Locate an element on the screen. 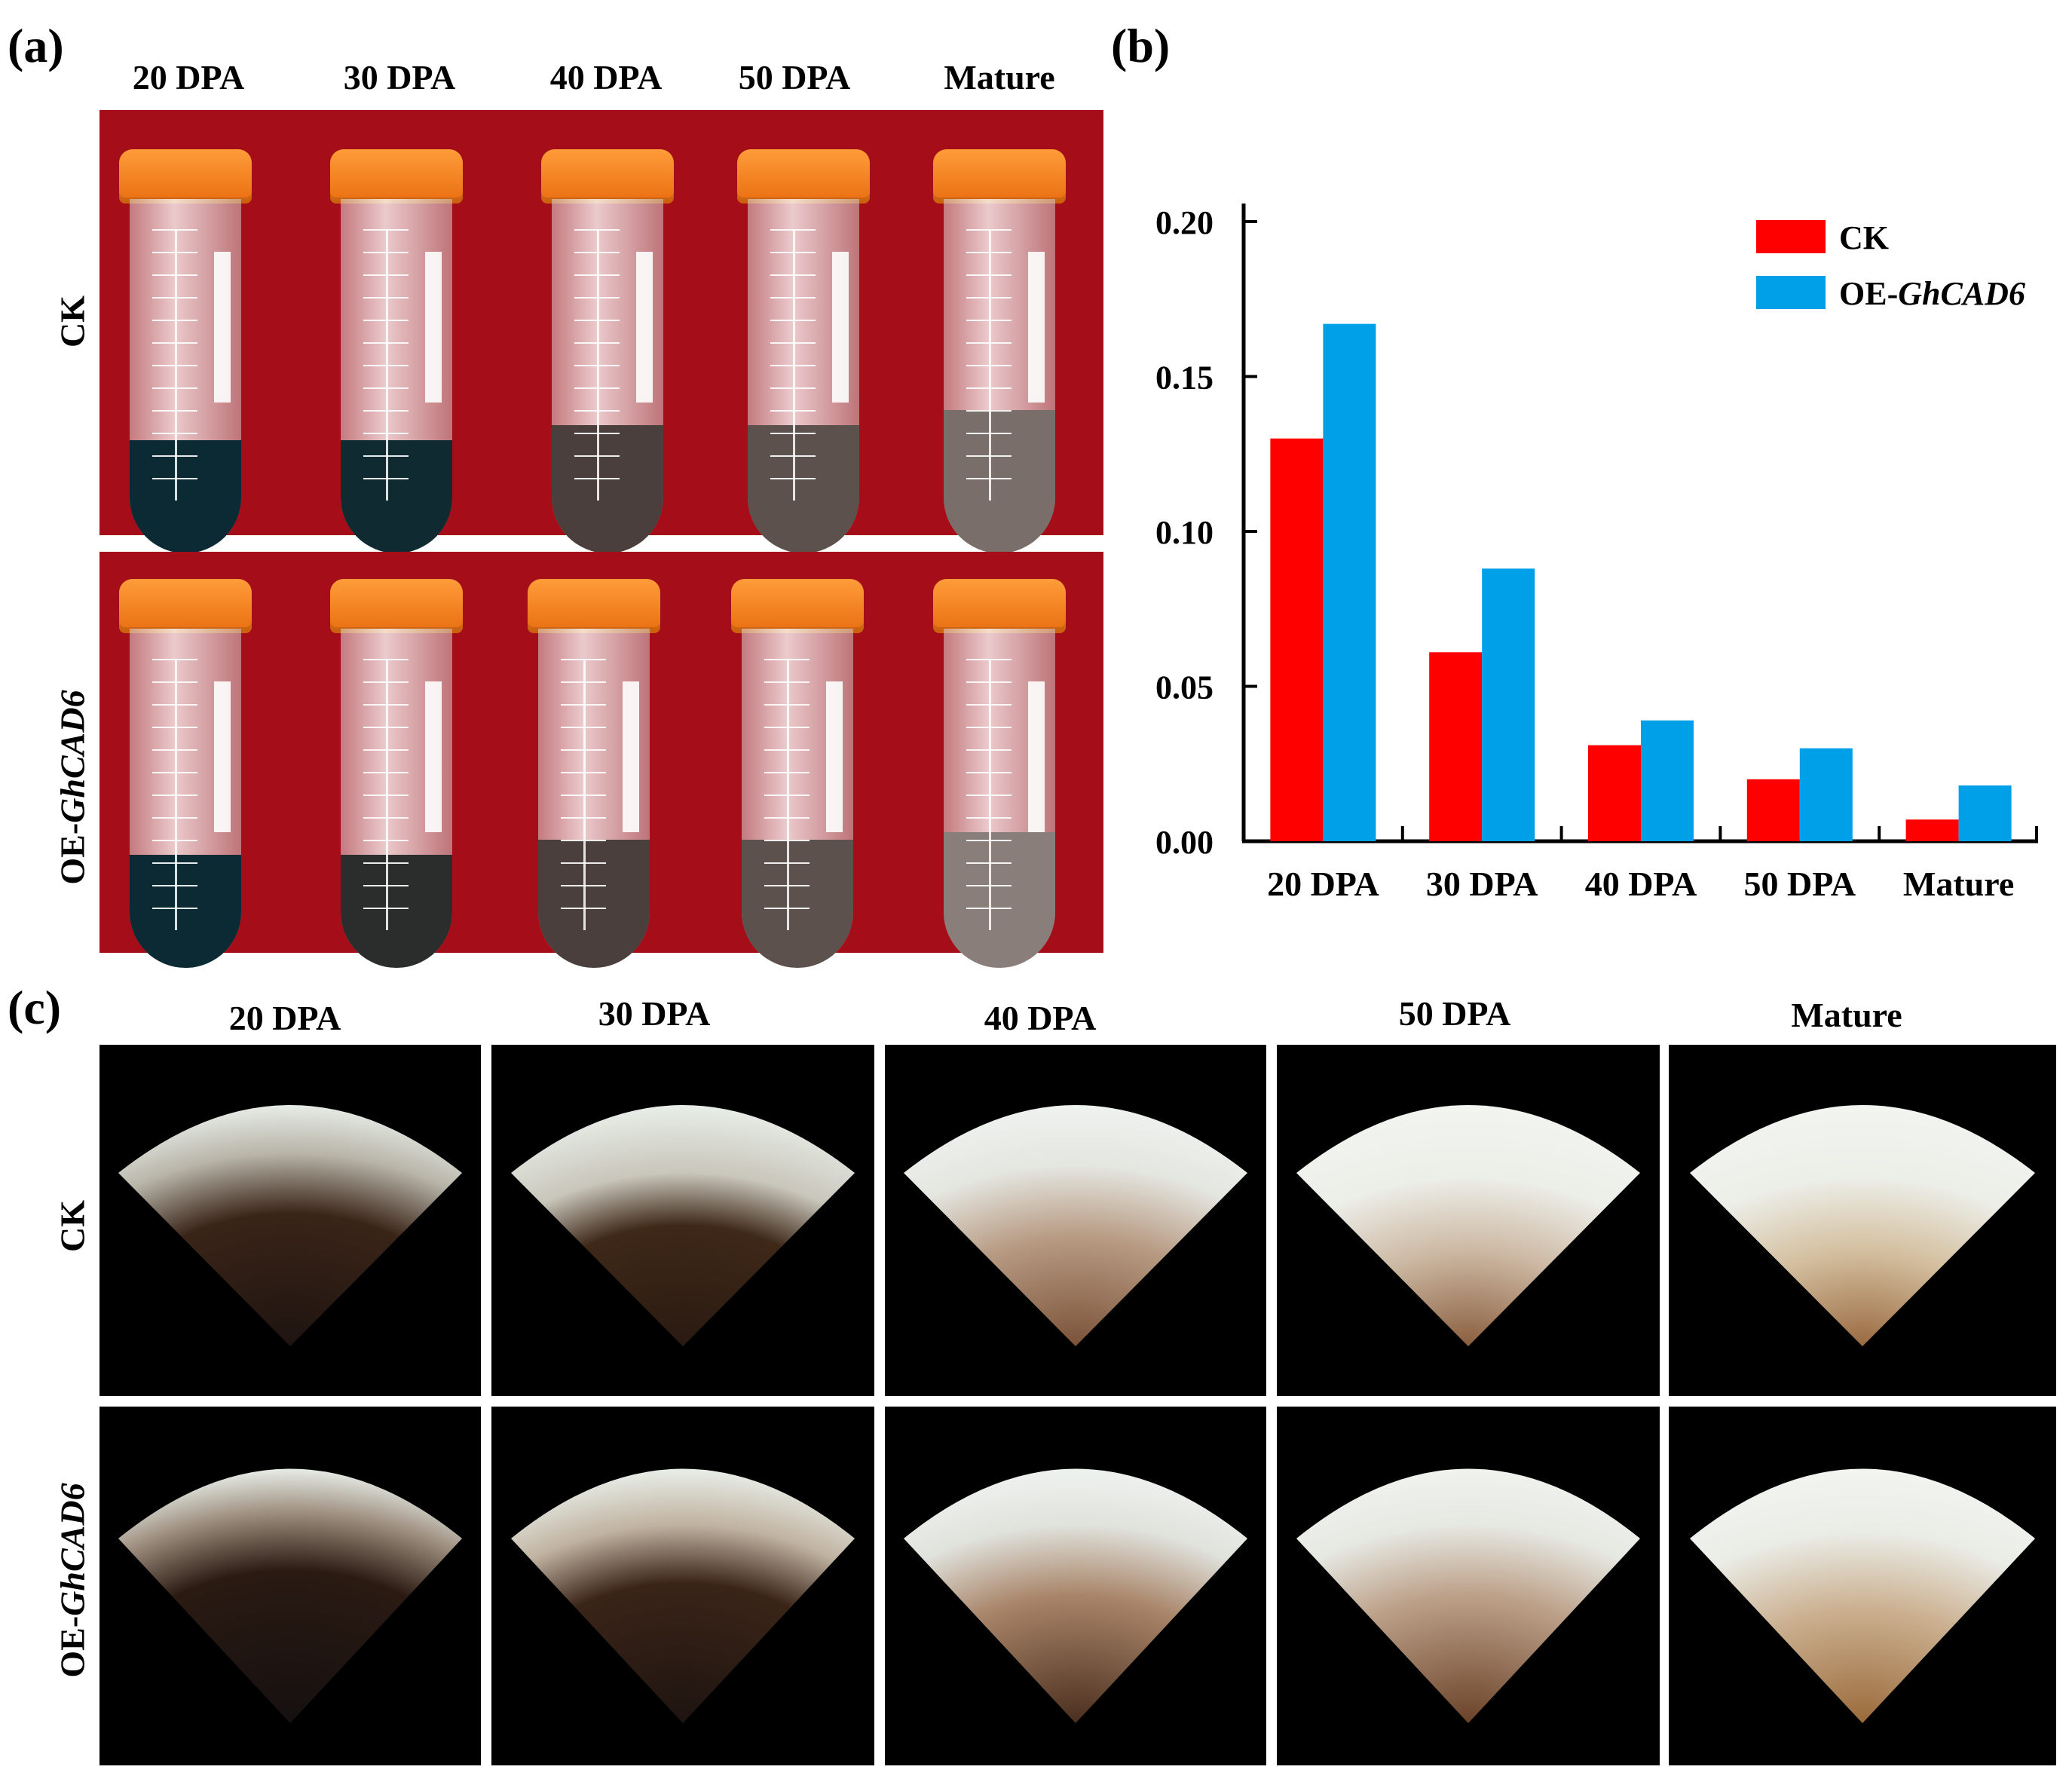  fan-oe-30dpa is located at coordinates (682, 1586).